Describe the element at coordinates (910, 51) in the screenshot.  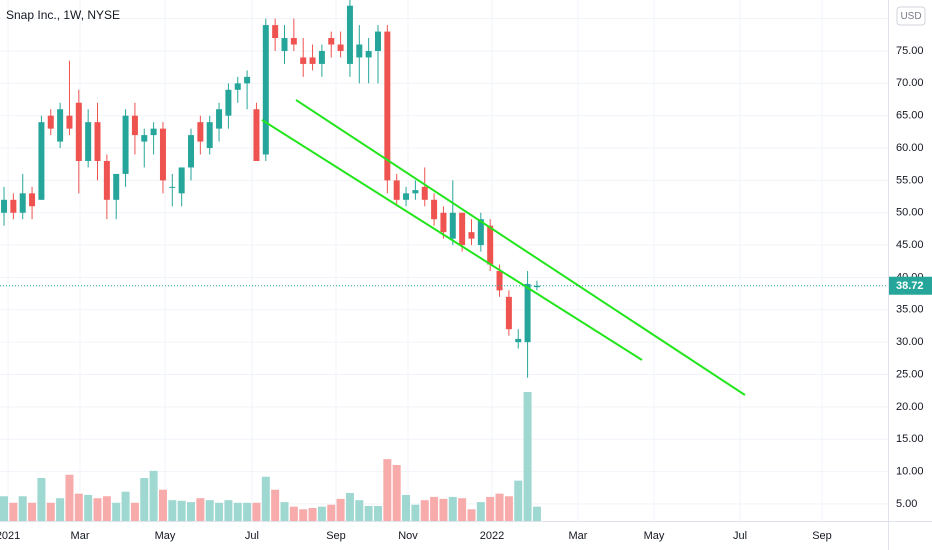
I see `y-tick-label: 75.00` at that location.